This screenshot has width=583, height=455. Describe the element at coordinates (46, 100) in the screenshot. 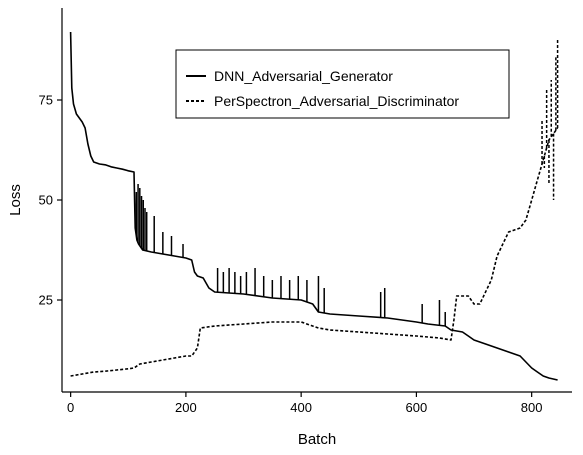

I see `y-tick-label: 75` at that location.